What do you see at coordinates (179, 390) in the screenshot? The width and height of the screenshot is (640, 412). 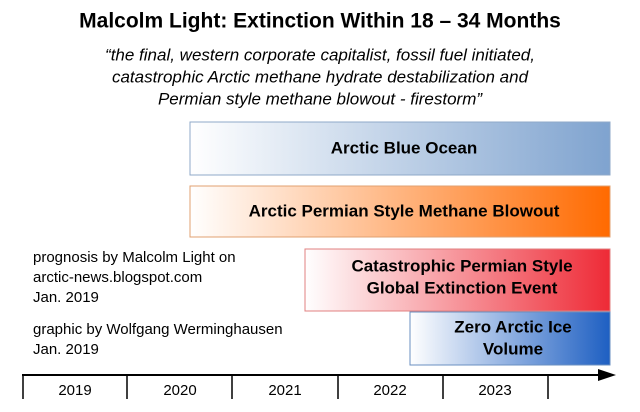 I see `year-label: 2020` at bounding box center [179, 390].